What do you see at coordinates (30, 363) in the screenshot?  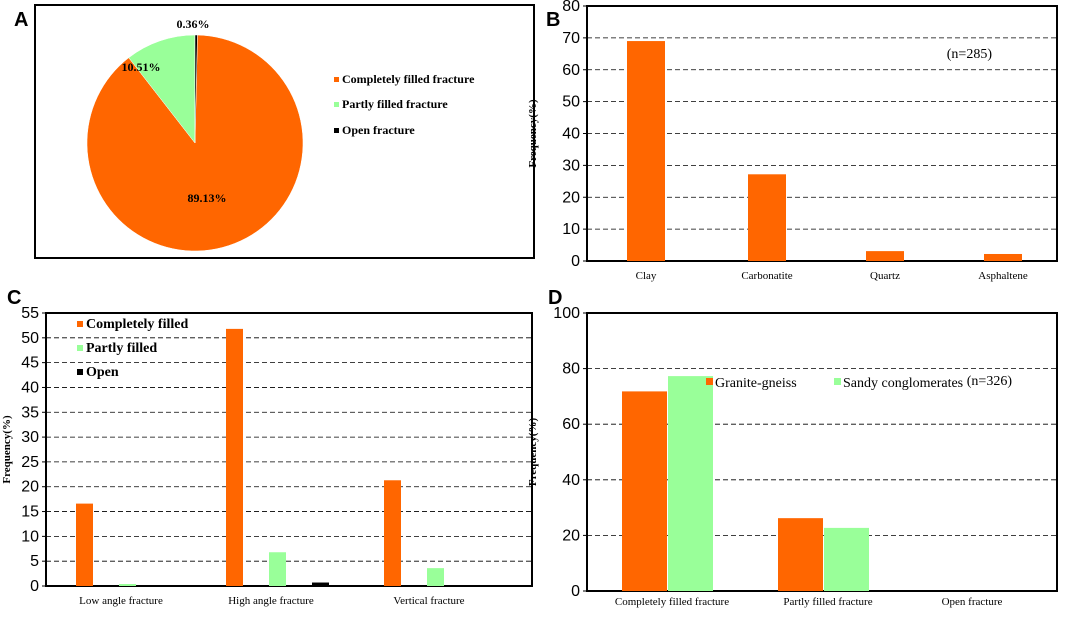 I see `y-tick-label: 45` at bounding box center [30, 363].